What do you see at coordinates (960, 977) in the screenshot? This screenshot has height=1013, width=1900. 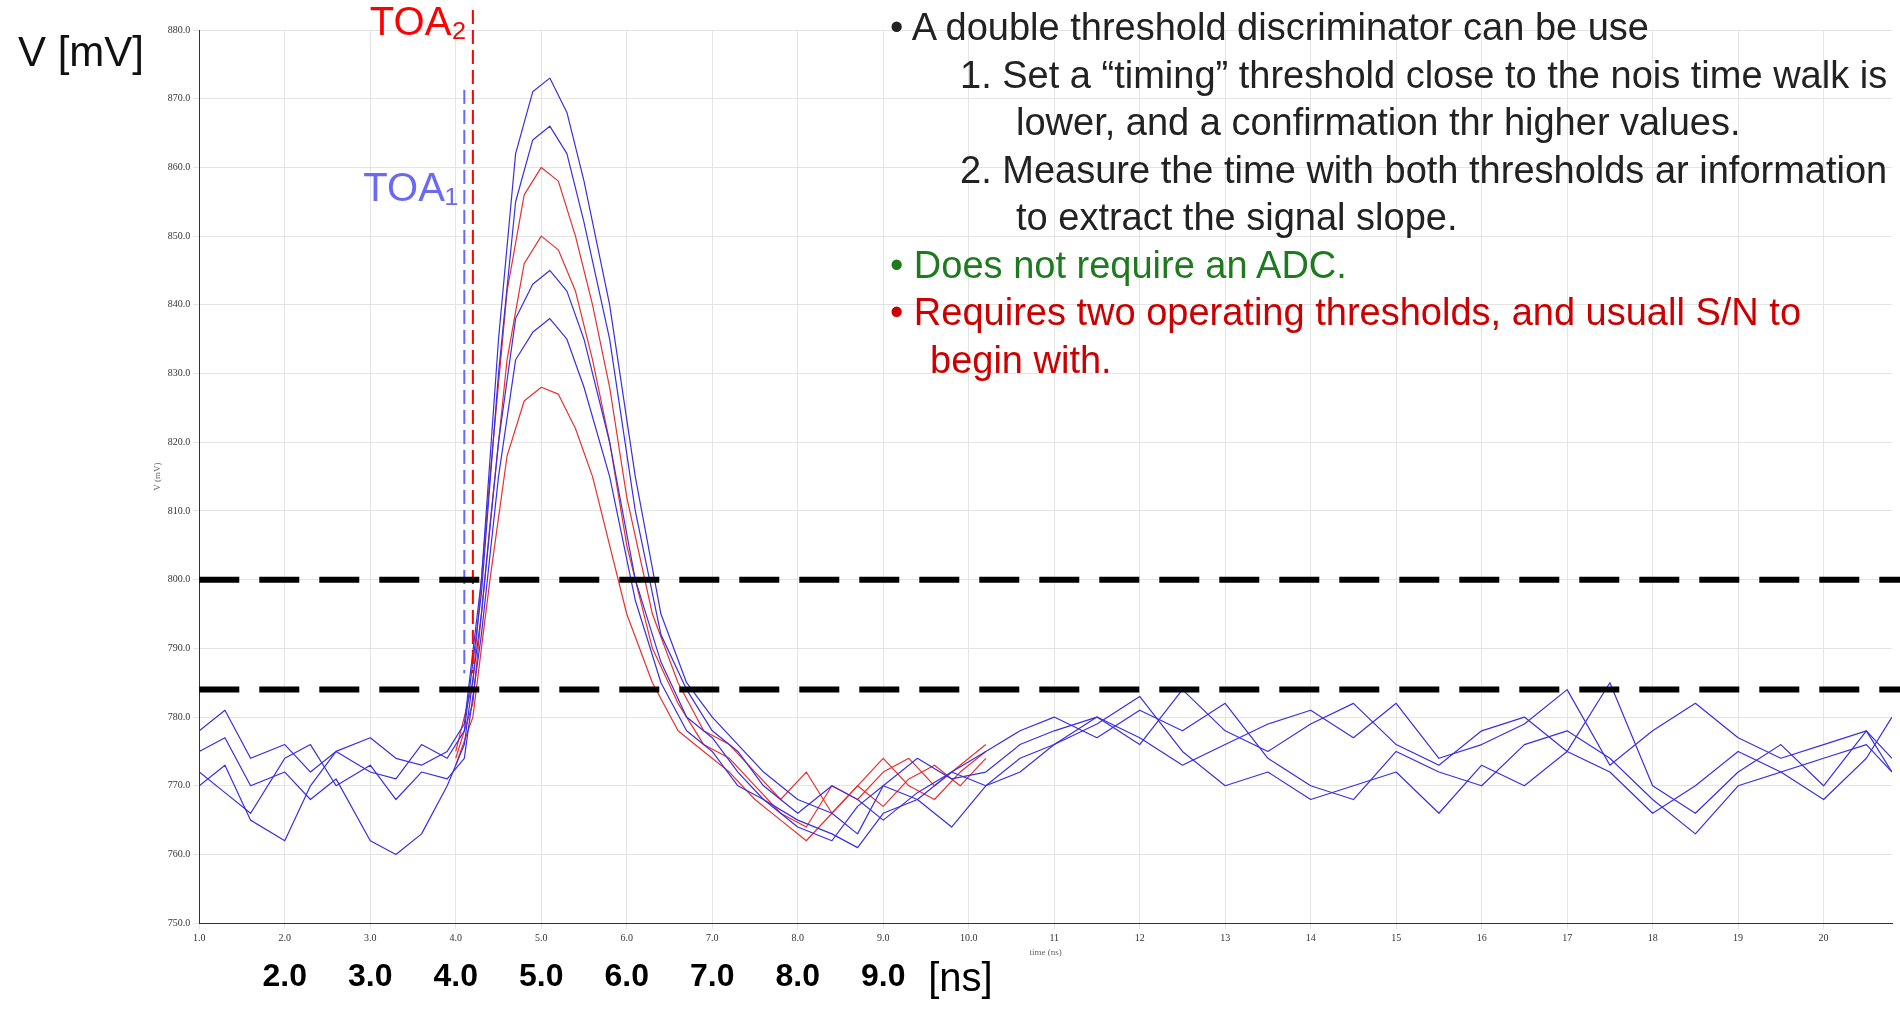 I see `x2-axis-title: [ns]` at bounding box center [960, 977].